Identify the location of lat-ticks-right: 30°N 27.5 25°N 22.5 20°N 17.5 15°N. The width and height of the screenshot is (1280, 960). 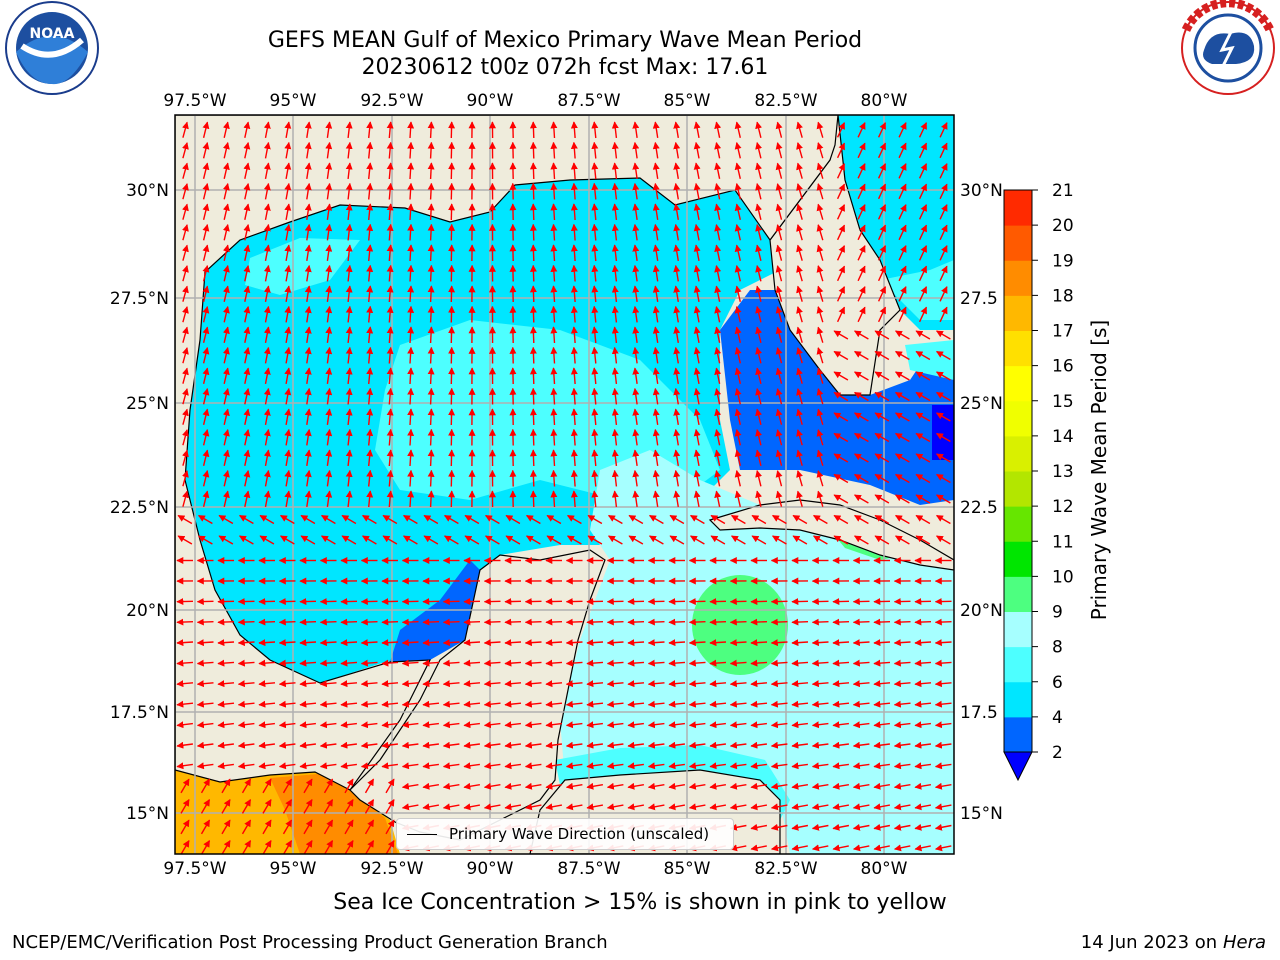
(981, 502).